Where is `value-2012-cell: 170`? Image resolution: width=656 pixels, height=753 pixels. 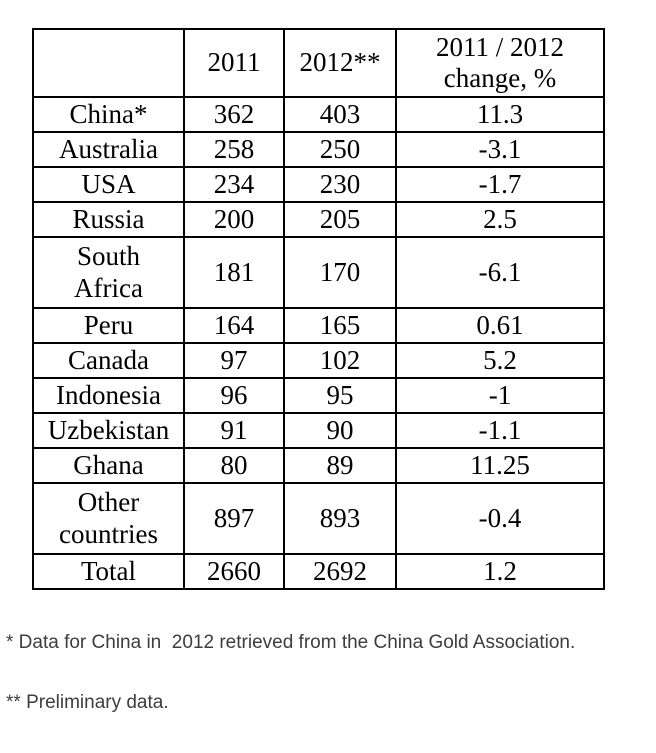
value-2012-cell: 170 is located at coordinates (340, 272).